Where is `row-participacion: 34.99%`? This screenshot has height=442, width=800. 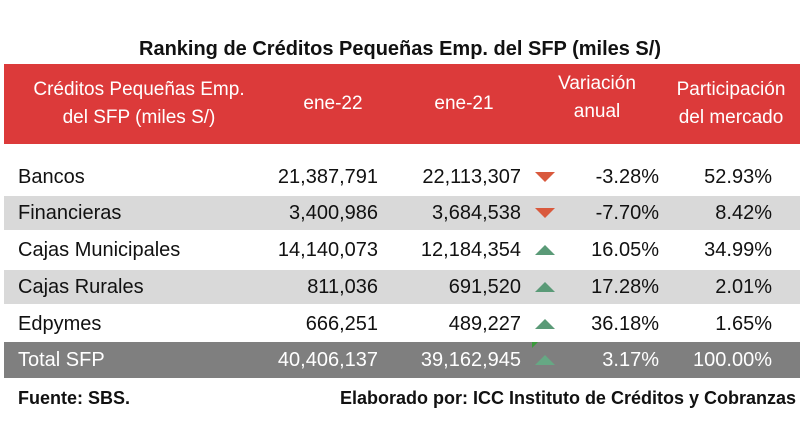
row-participacion: 34.99% is located at coordinates (738, 249).